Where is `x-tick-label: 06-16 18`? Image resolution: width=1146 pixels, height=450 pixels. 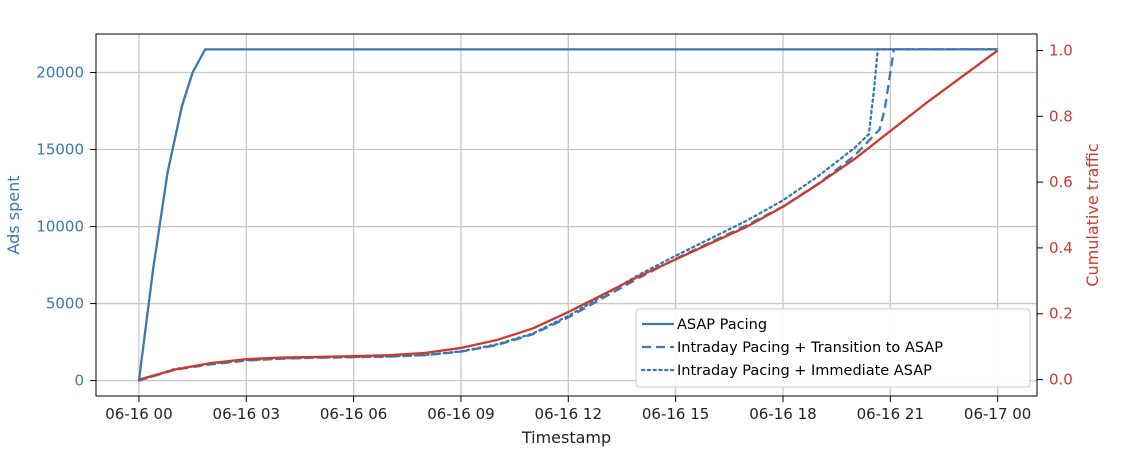
x-tick-label: 06-16 18 is located at coordinates (782, 414).